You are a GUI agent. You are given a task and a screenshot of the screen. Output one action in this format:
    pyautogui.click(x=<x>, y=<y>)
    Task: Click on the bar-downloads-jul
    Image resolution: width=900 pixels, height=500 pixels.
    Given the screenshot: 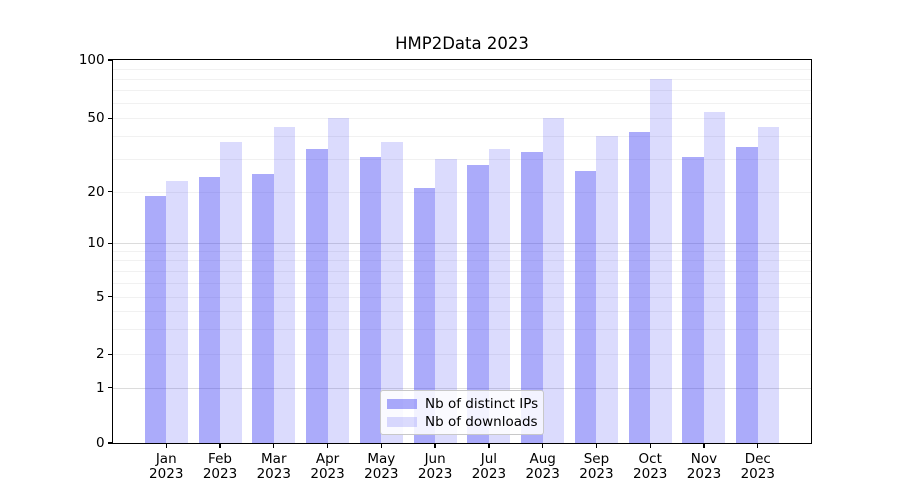 What is the action you would take?
    pyautogui.click(x=499, y=296)
    